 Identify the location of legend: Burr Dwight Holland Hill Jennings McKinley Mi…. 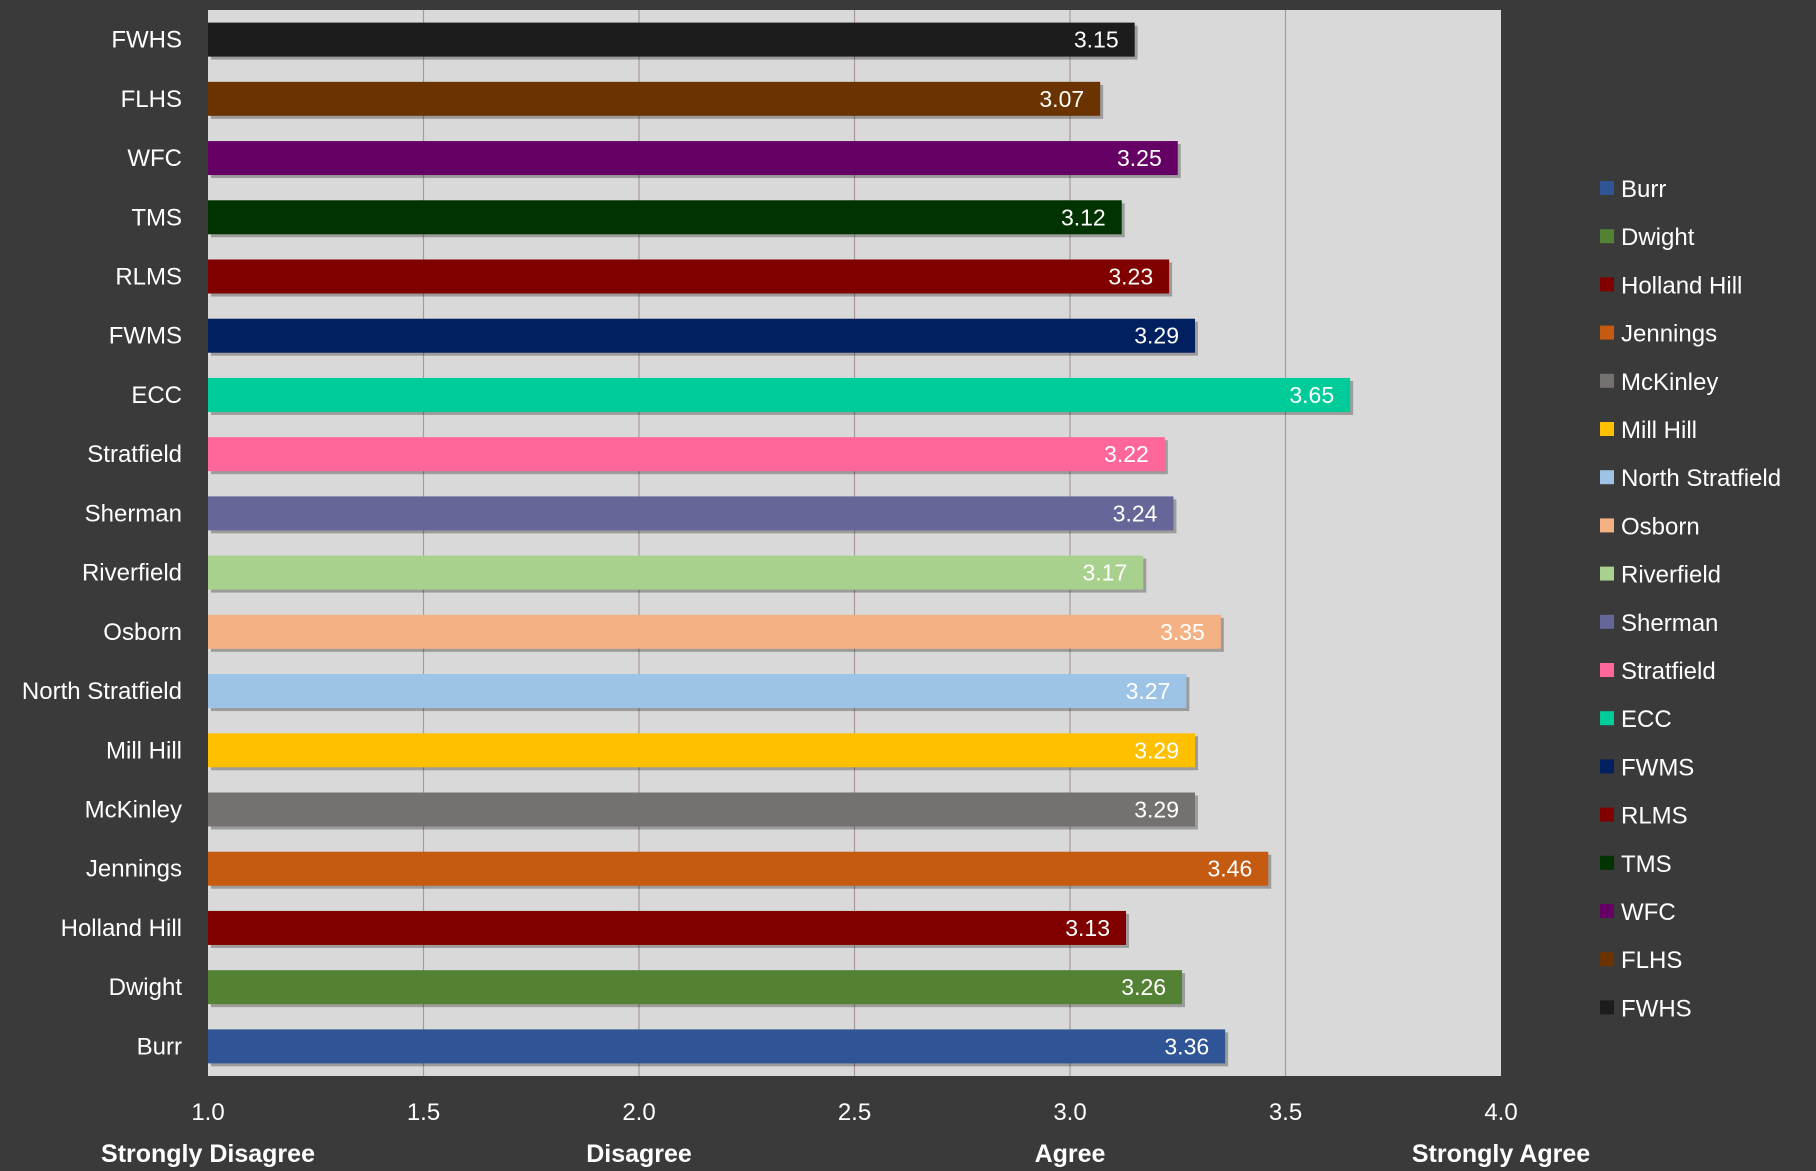
(1690, 599).